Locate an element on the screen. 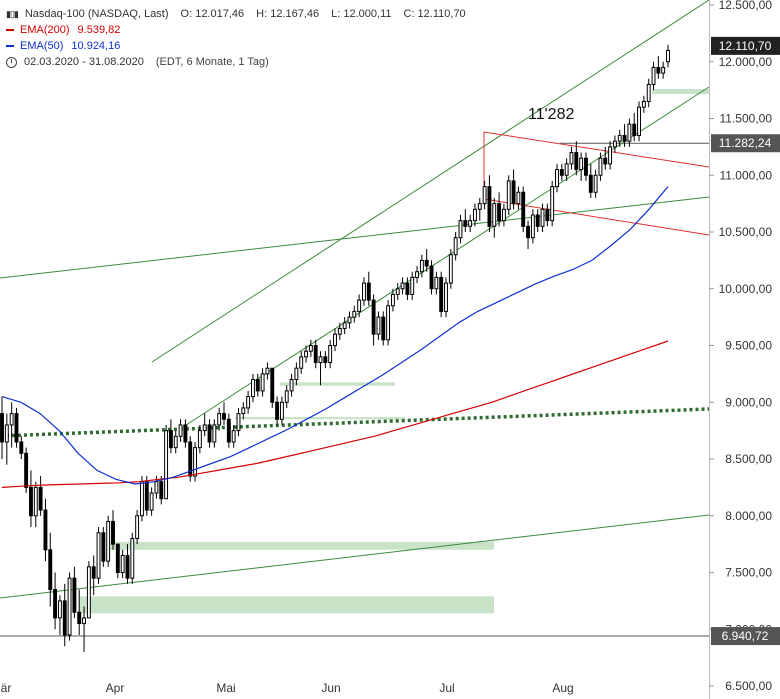 Image resolution: width=780 pixels, height=699 pixels. resistance-price-label-bg is located at coordinates (745, 143).